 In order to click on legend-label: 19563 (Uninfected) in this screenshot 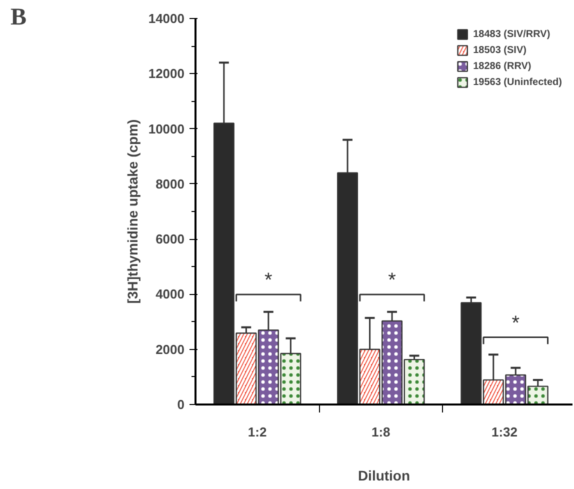, I will do `click(517, 82)`.